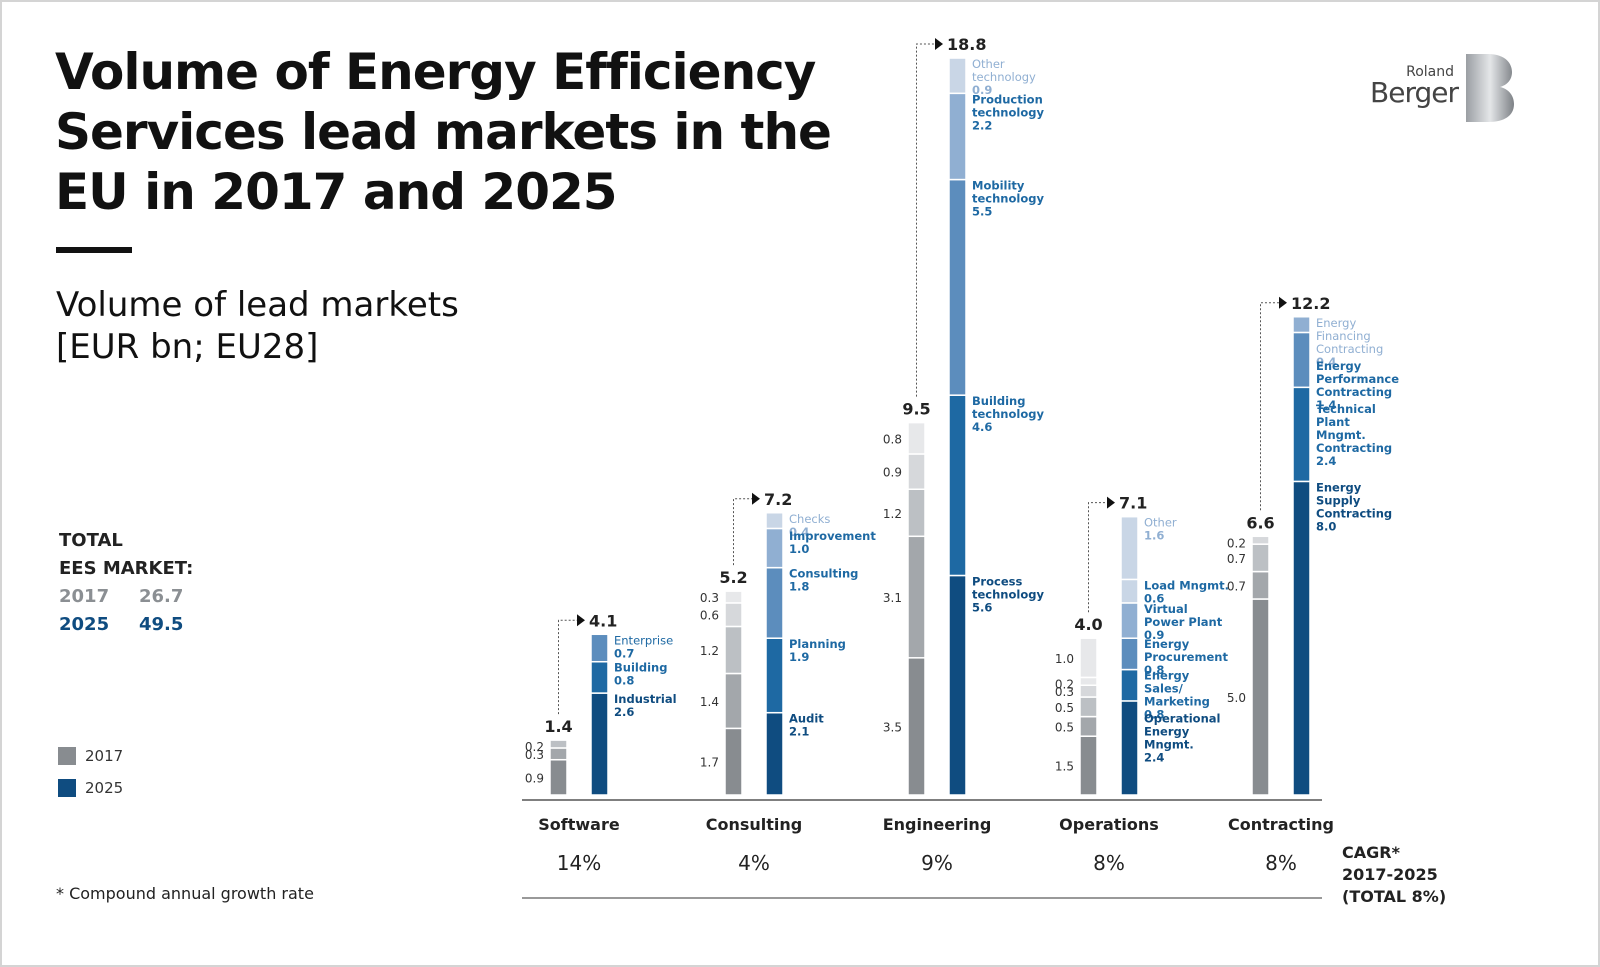 The image size is (1600, 967). I want to click on label-2025-contracting-seg-3-line-0: Energy, so click(1336, 323).